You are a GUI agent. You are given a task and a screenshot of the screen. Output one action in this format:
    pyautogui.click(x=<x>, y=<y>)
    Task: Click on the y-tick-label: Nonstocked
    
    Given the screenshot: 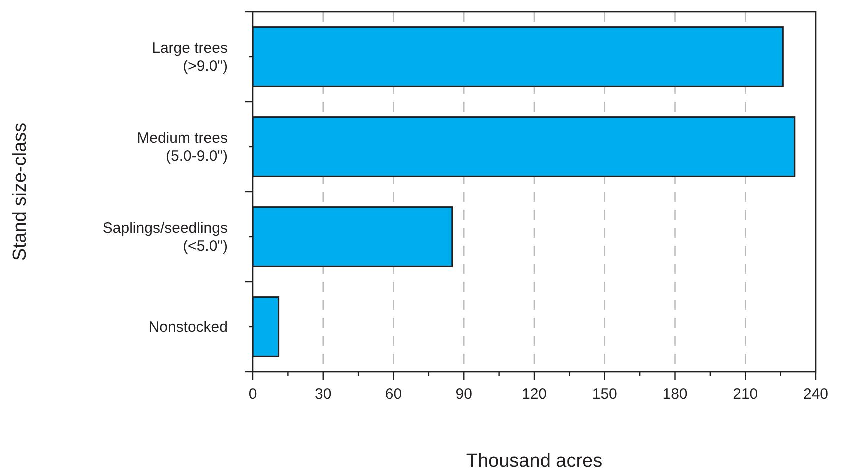 What is the action you would take?
    pyautogui.click(x=188, y=327)
    